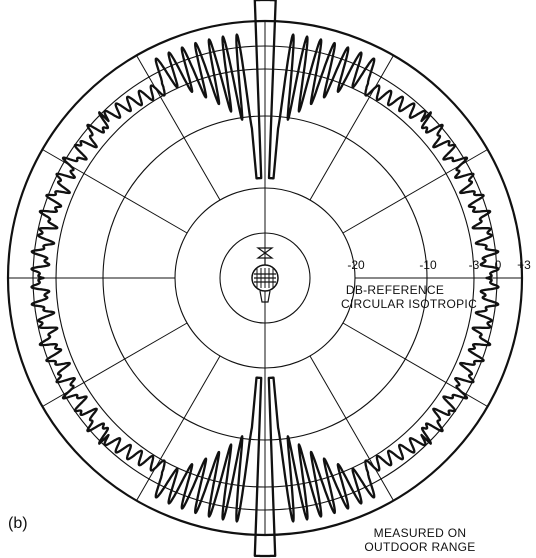  Describe the element at coordinates (498, 265) in the screenshot. I see `tick-label-zero: 0` at that location.